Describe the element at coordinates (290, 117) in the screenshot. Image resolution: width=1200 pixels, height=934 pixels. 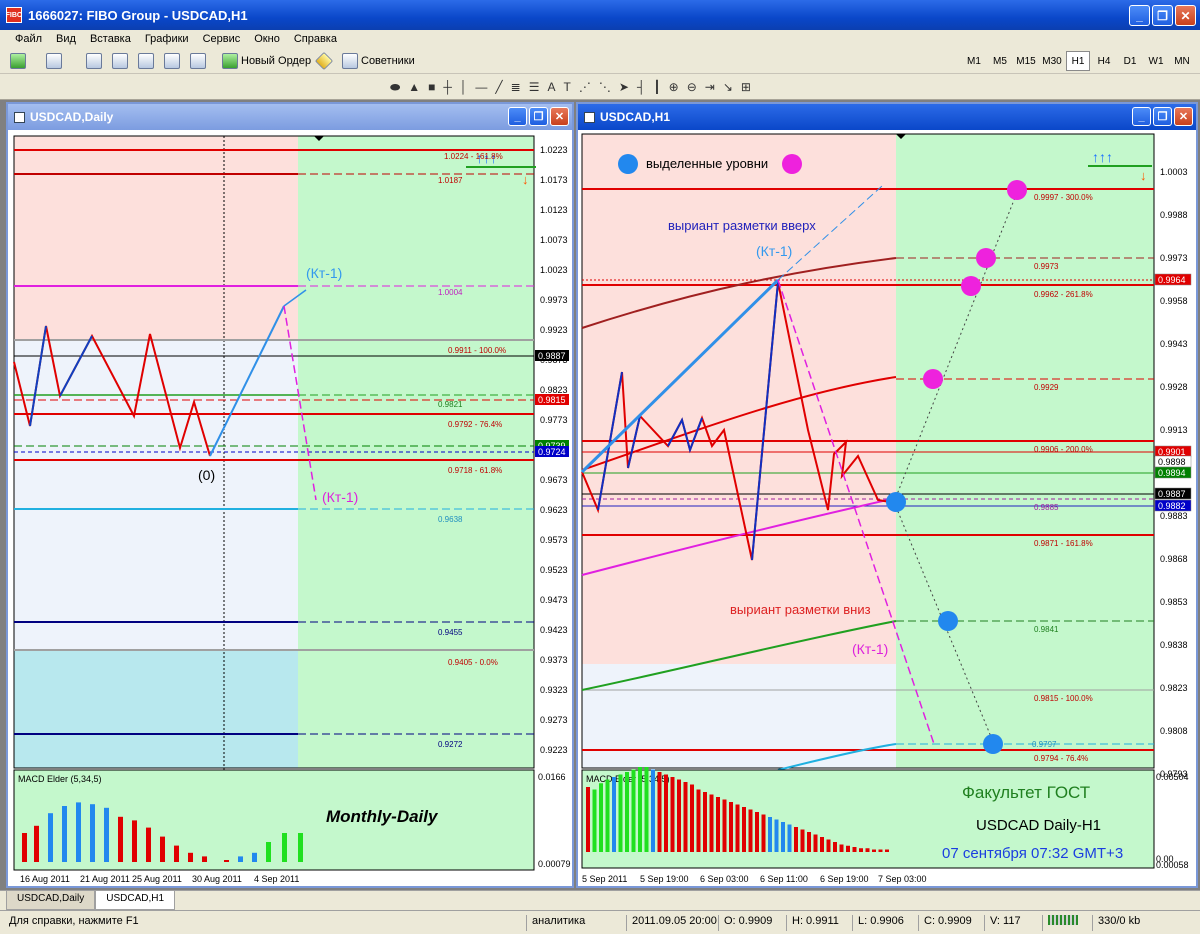
I see `chart-window-titlebar: USDCAD,Daily _ ❐ ✕` at that location.